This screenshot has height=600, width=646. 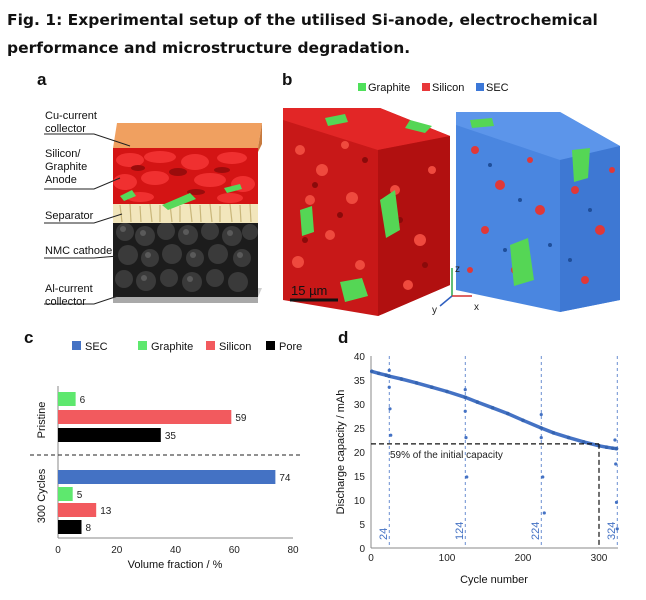 I want to click on capacity-series-line, so click(x=494, y=410).